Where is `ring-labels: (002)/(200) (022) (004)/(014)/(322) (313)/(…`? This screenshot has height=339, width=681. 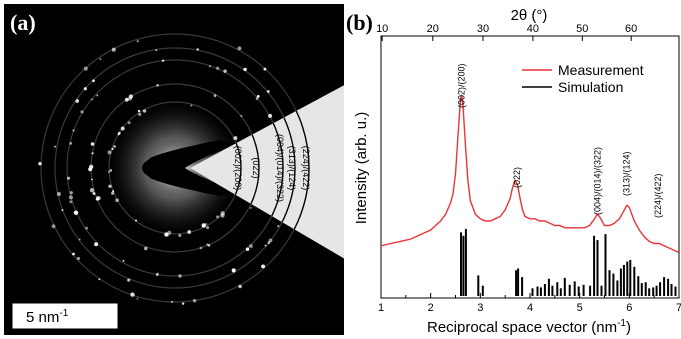 ring-labels: (002)/(200) (022) (004)/(014)/(322) (313)/(… is located at coordinates (272, 168).